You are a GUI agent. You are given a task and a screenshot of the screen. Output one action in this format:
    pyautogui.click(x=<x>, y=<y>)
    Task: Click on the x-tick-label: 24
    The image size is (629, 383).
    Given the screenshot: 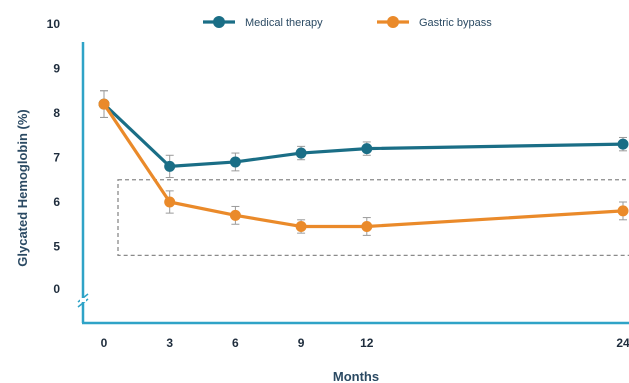 What is the action you would take?
    pyautogui.click(x=622, y=343)
    